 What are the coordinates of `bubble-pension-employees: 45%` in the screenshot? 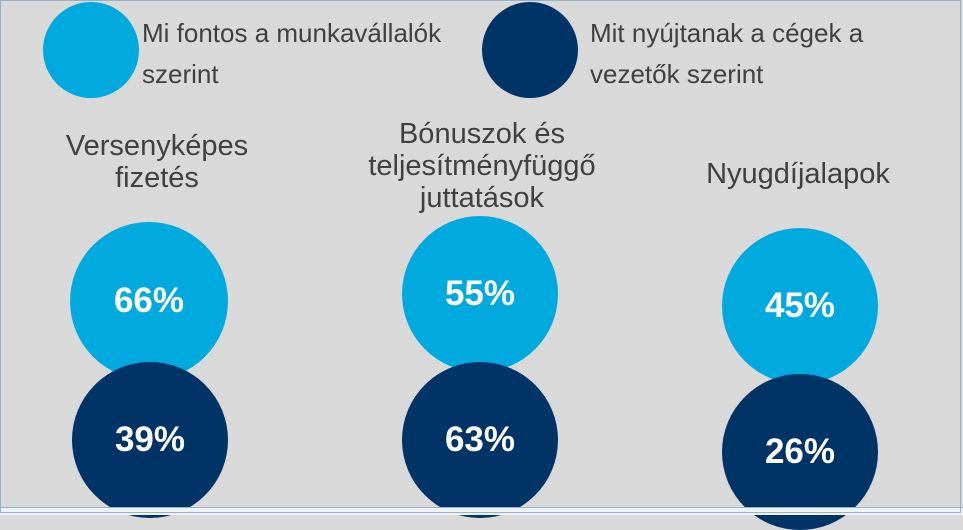 It's located at (800, 306).